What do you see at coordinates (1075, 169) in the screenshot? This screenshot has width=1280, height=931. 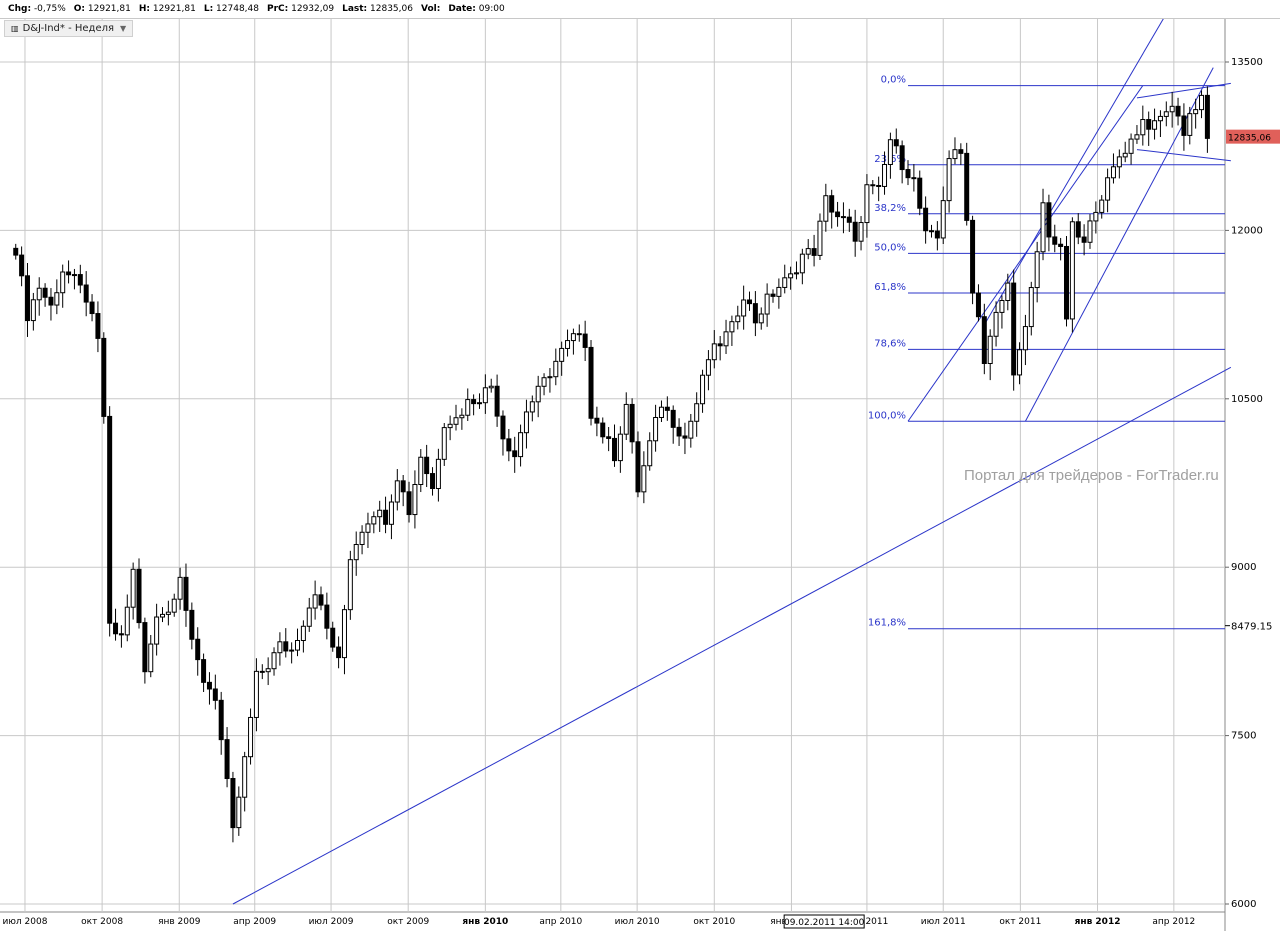 I see `trendline` at bounding box center [1075, 169].